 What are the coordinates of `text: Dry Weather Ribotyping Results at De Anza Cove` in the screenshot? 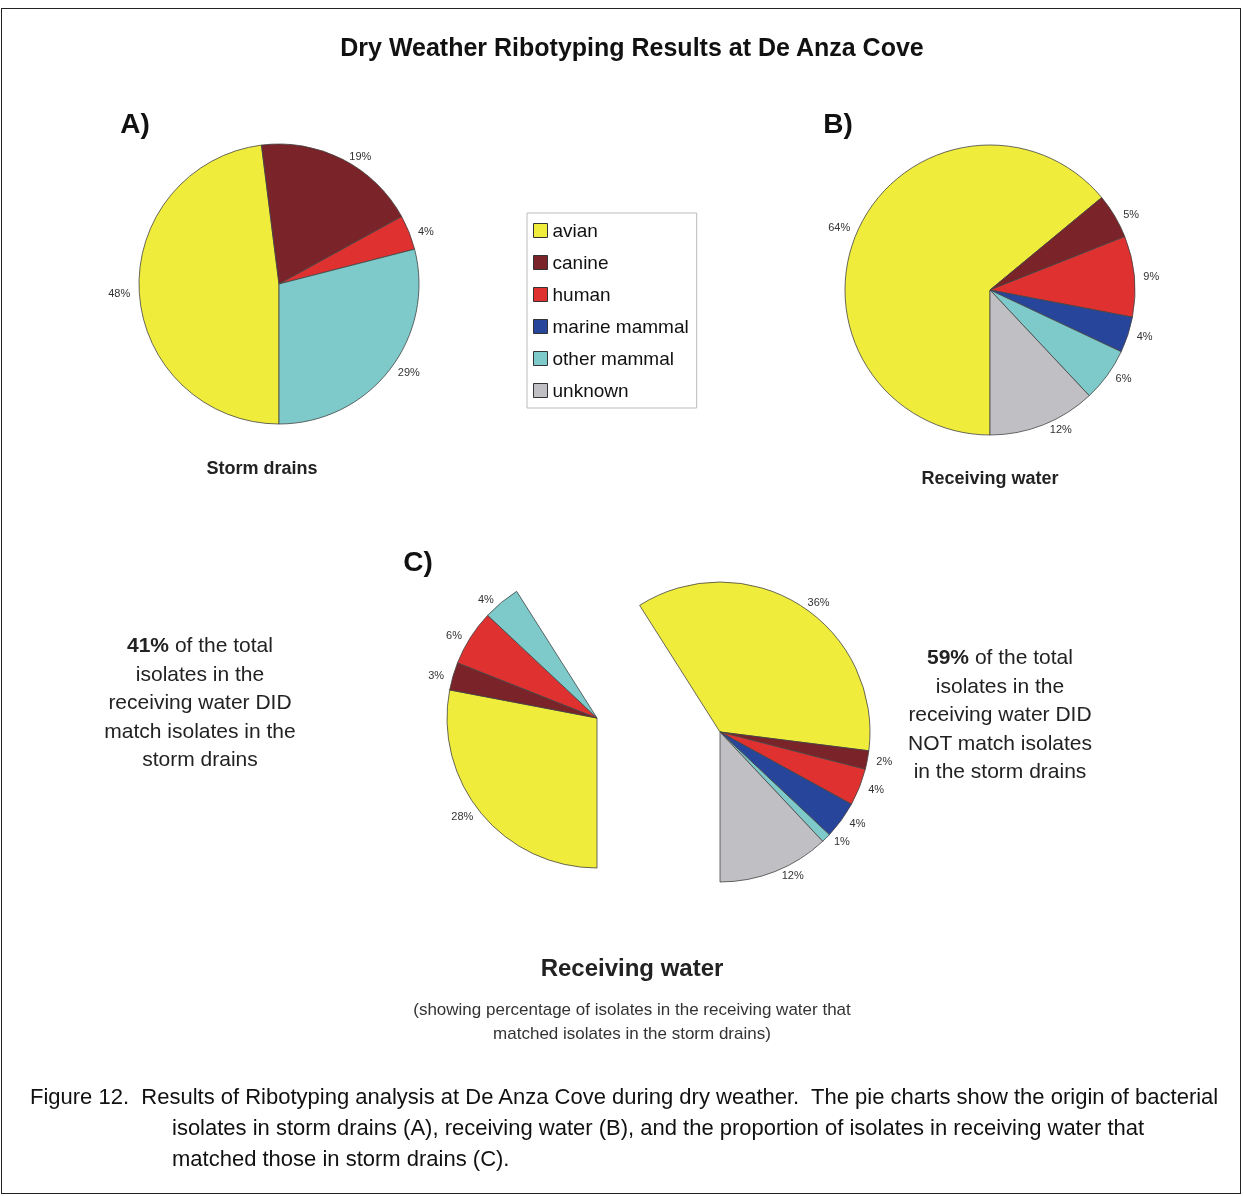 It's located at (632, 47).